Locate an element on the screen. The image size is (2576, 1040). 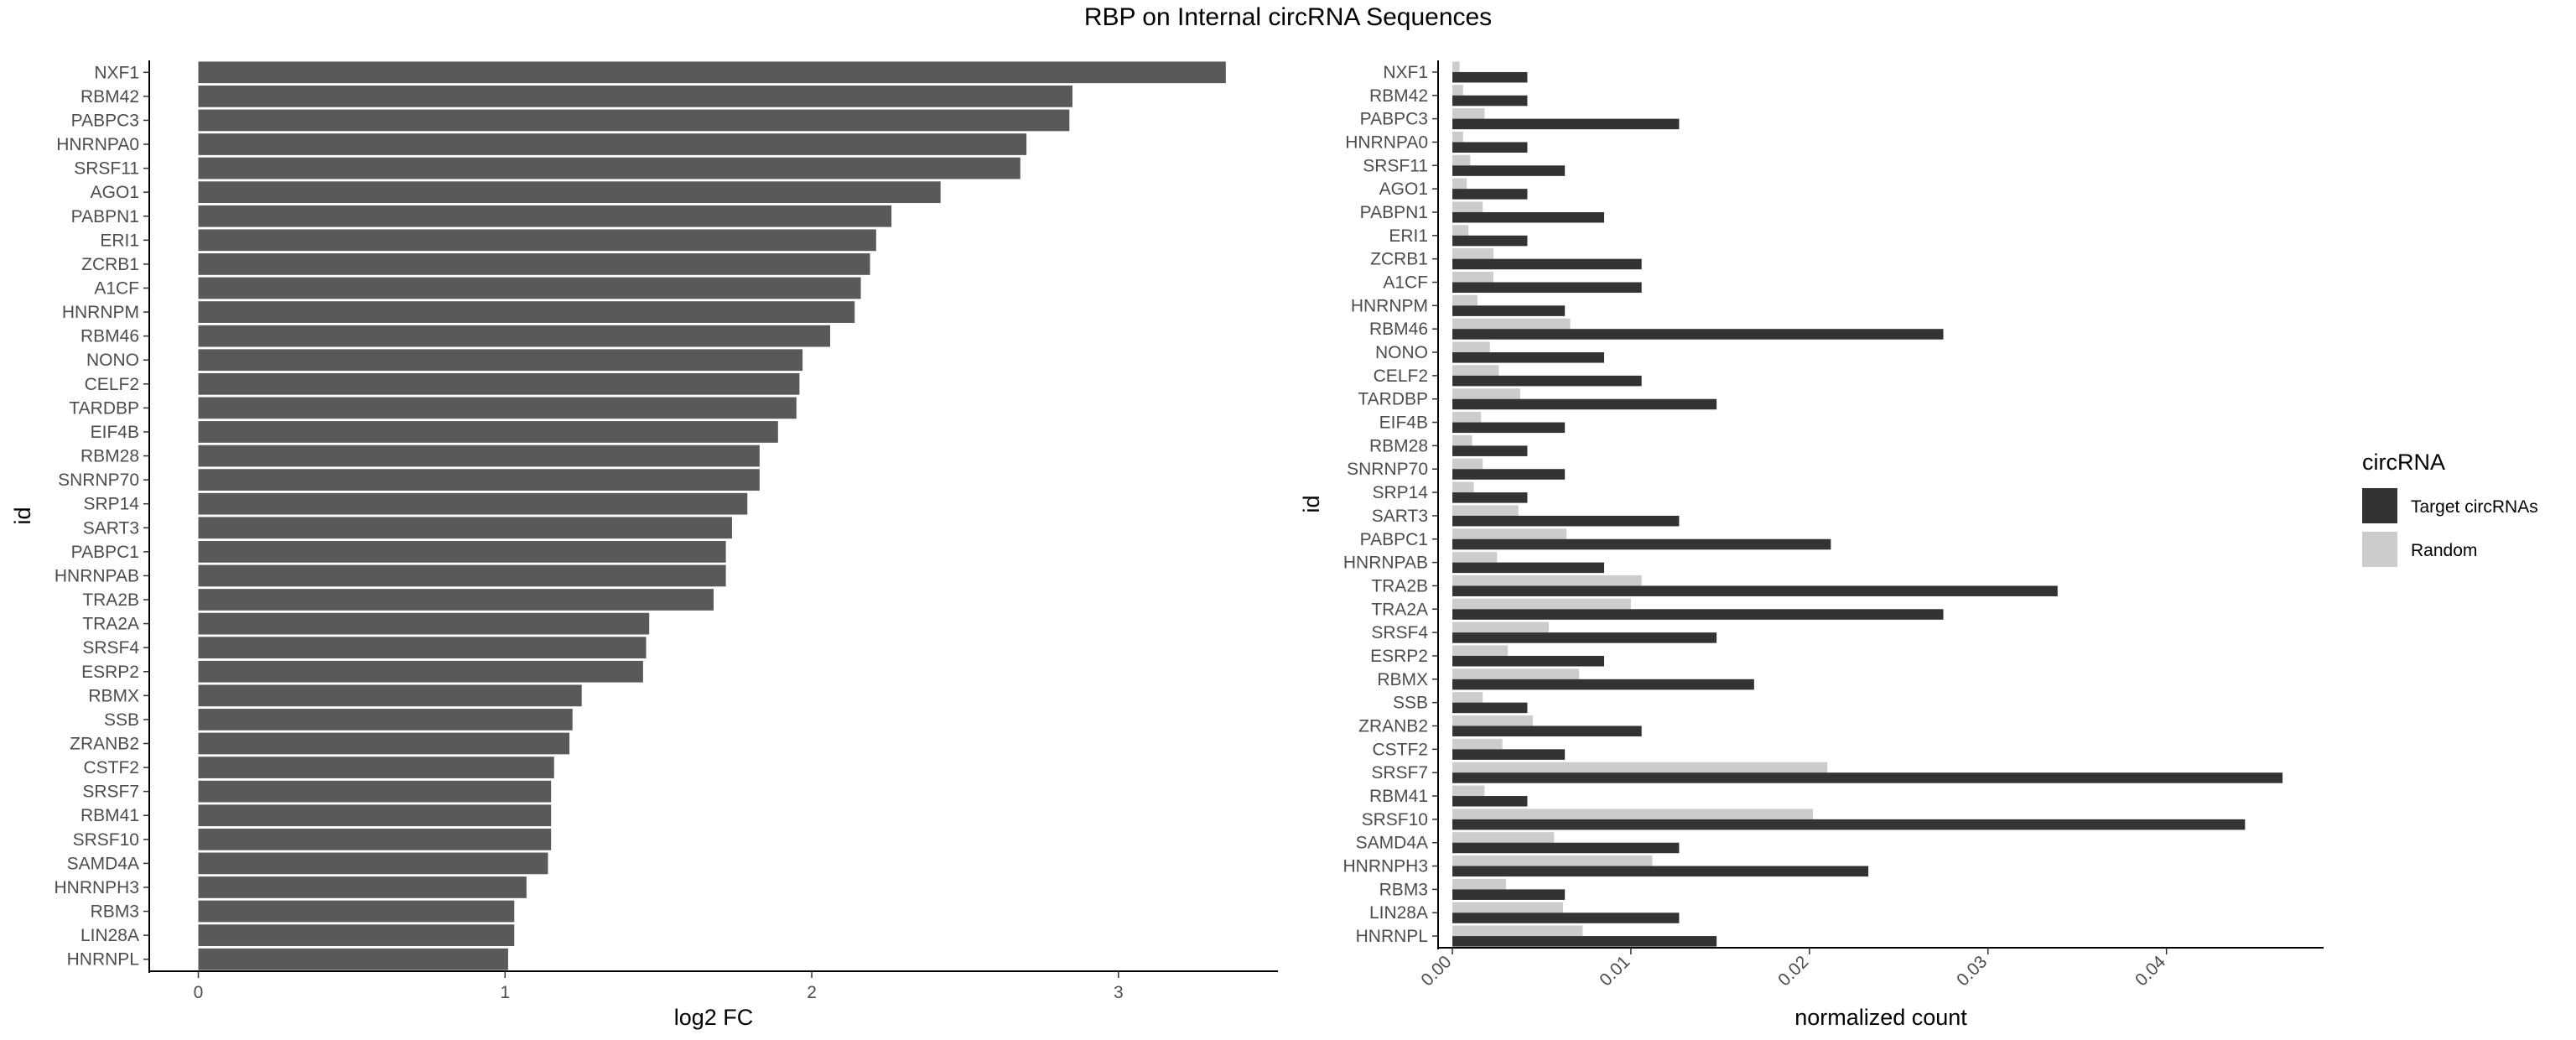
bar-tardbp is located at coordinates (497, 408).